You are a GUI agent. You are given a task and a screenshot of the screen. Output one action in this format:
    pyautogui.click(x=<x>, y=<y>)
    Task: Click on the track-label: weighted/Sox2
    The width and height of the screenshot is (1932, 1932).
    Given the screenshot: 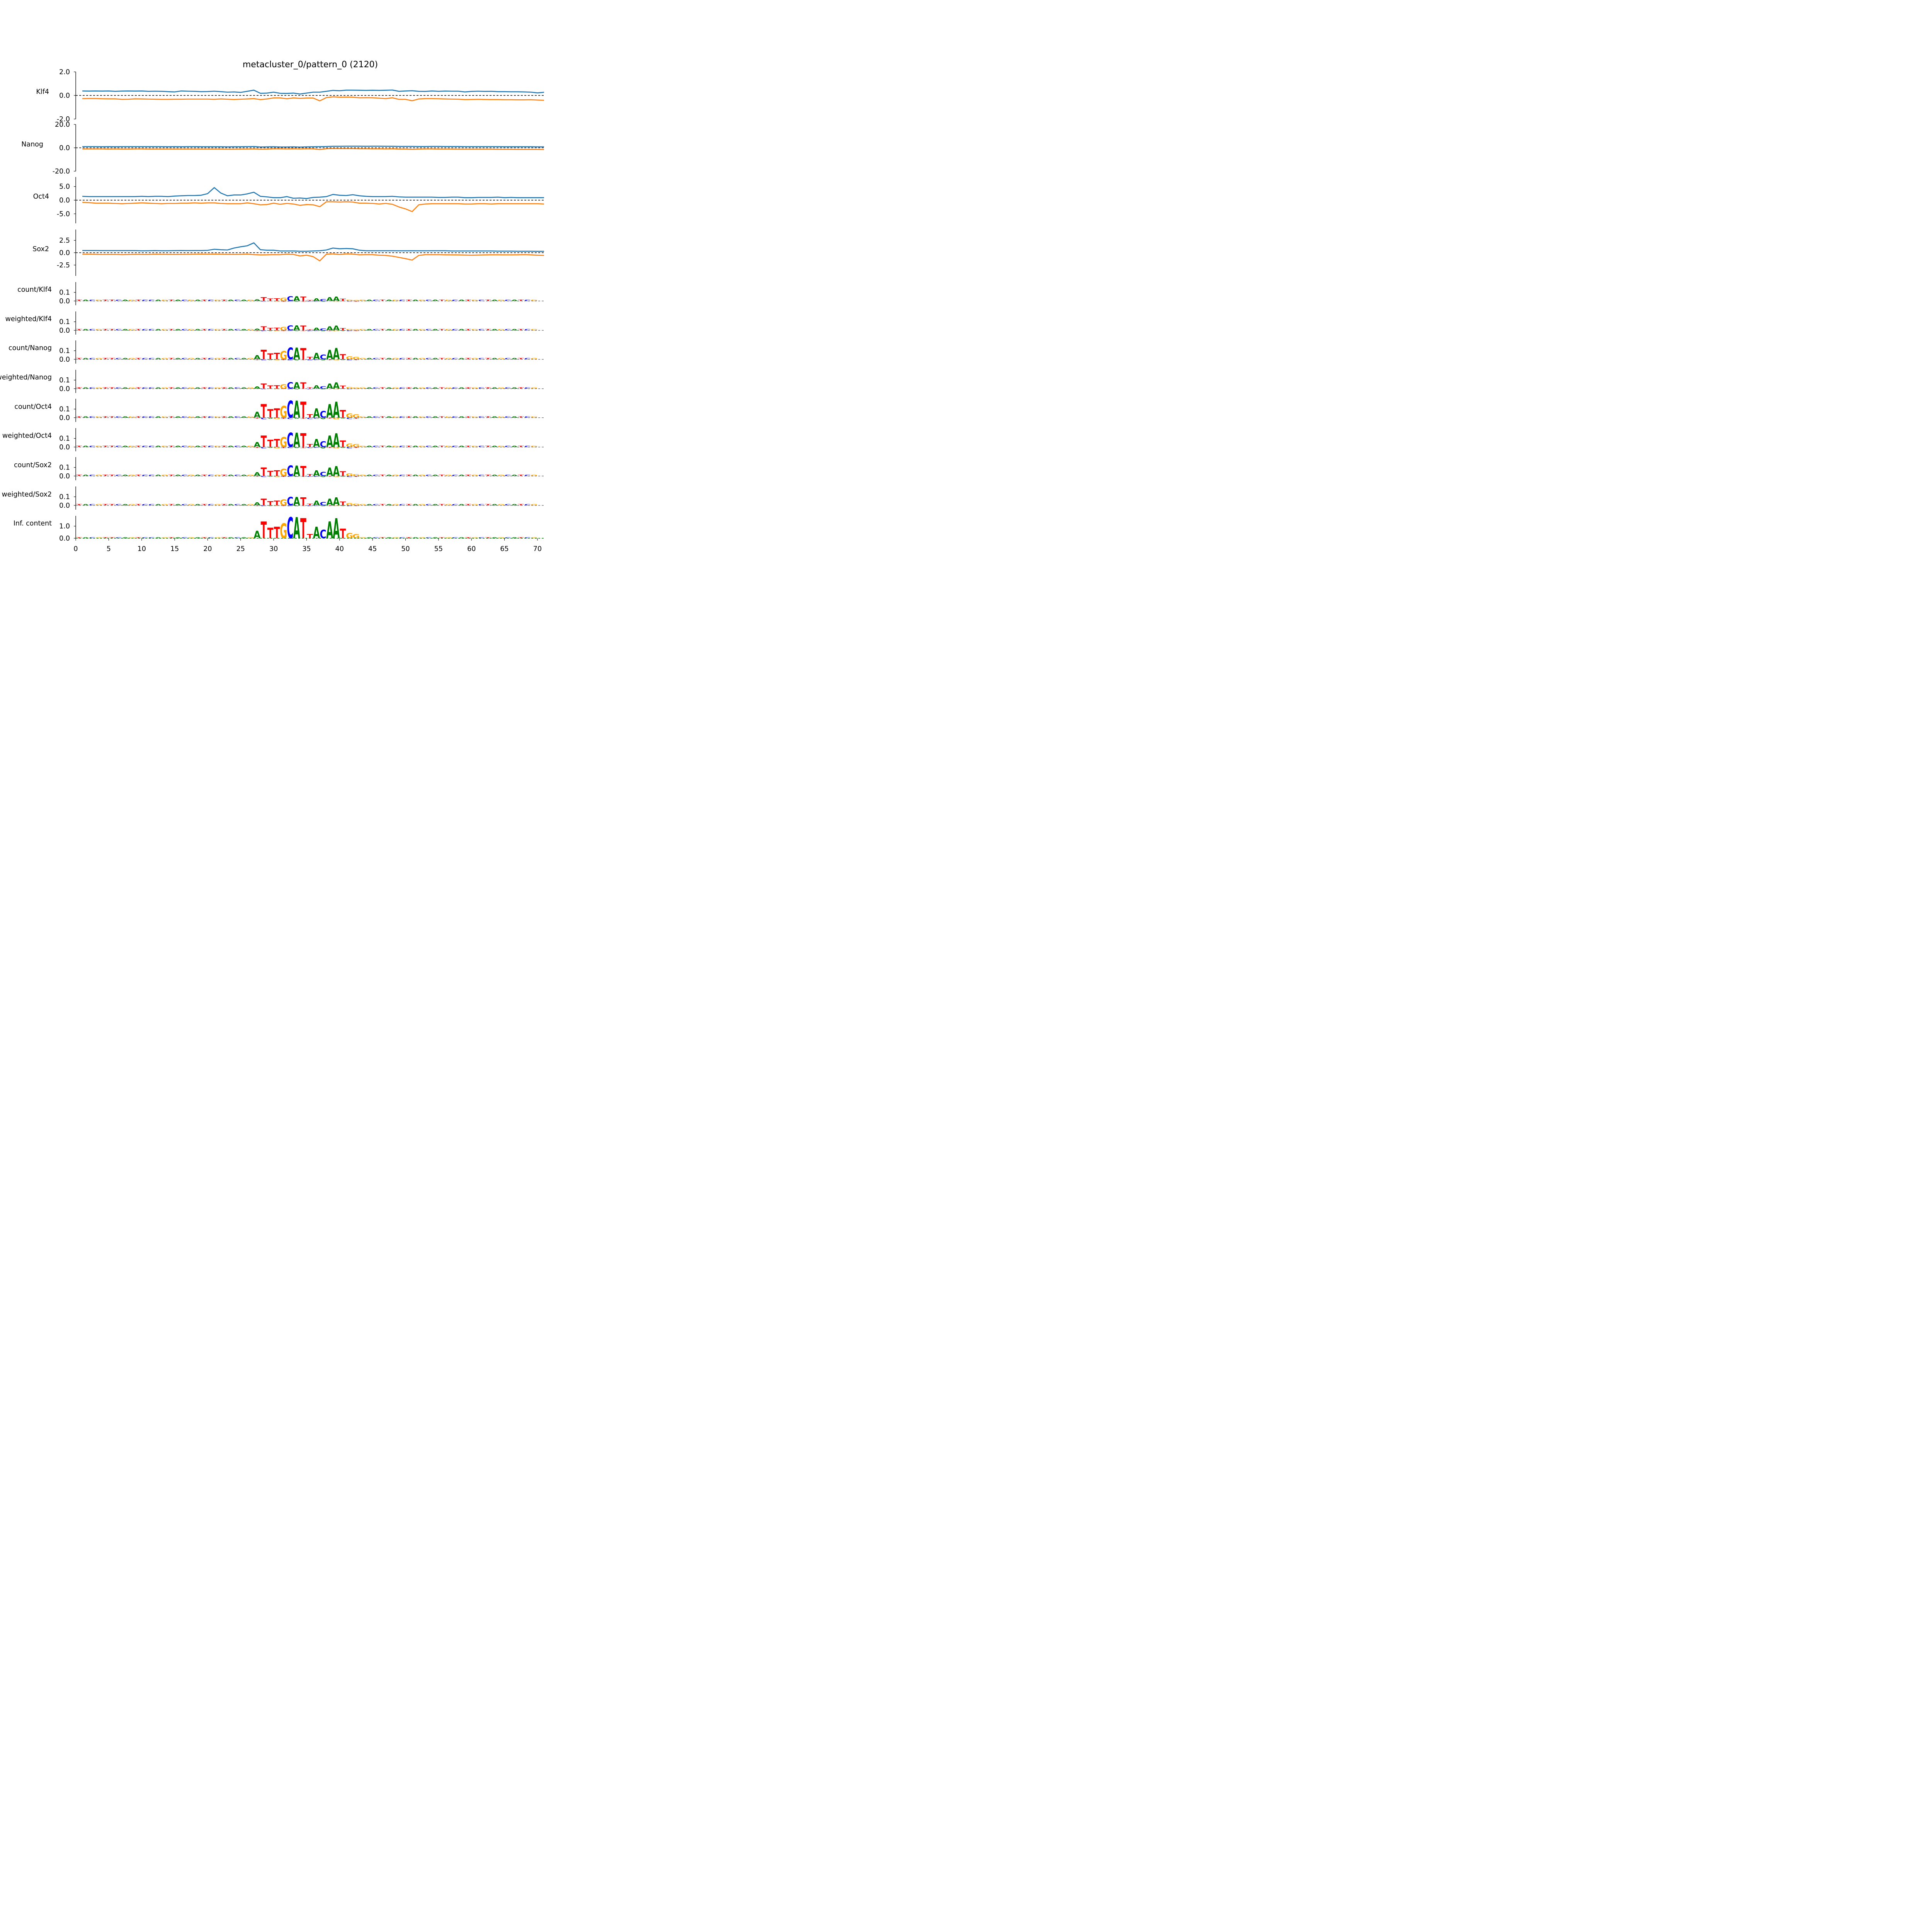 What is the action you would take?
    pyautogui.click(x=27, y=495)
    